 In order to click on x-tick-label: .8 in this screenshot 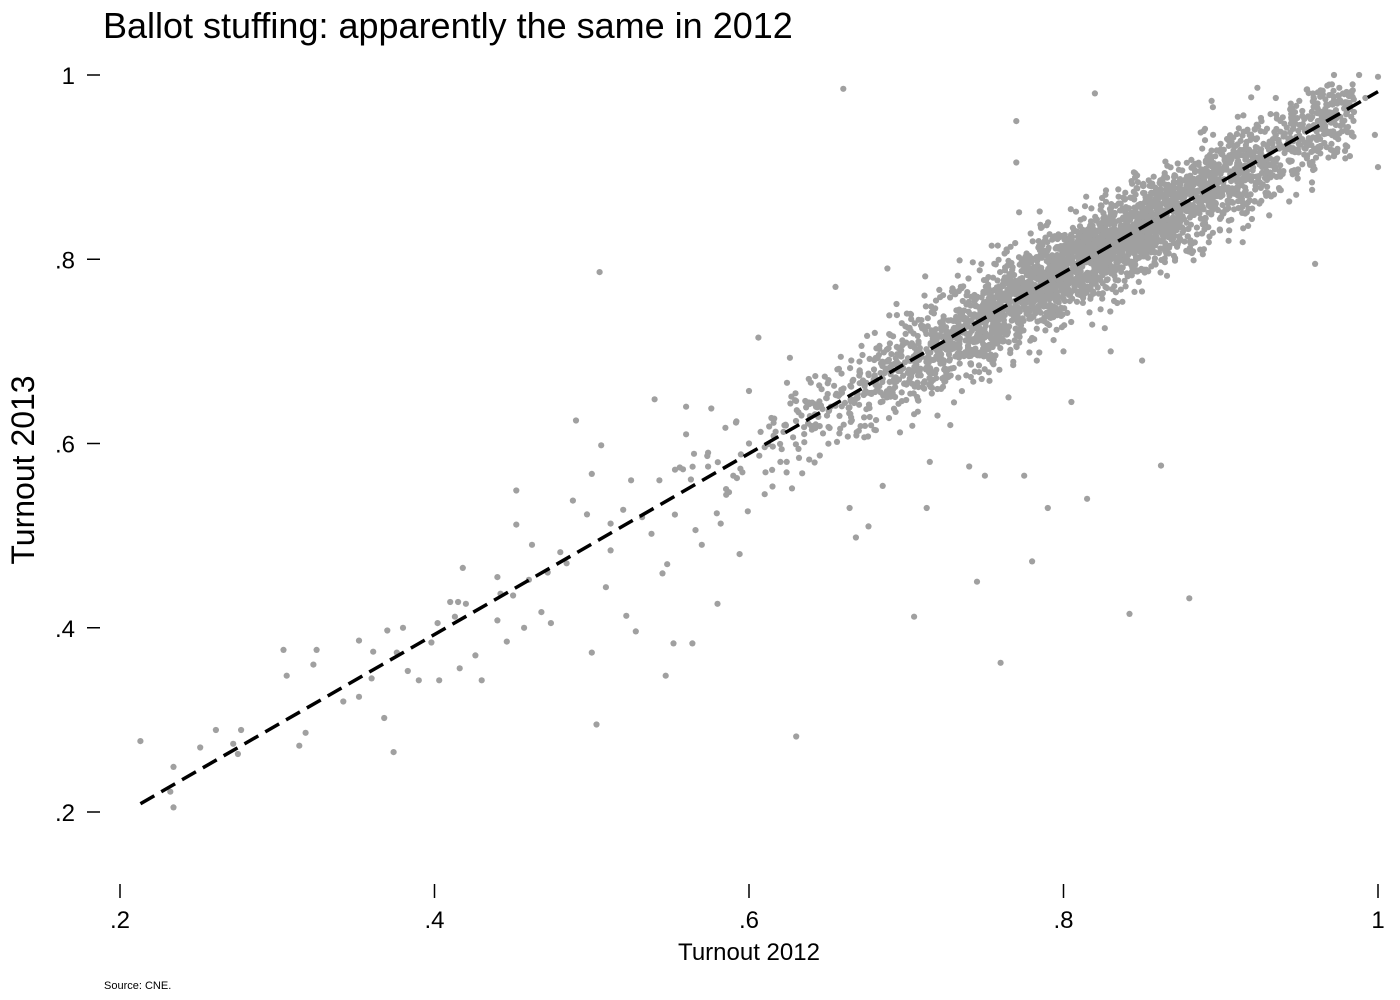, I will do `click(1063, 920)`.